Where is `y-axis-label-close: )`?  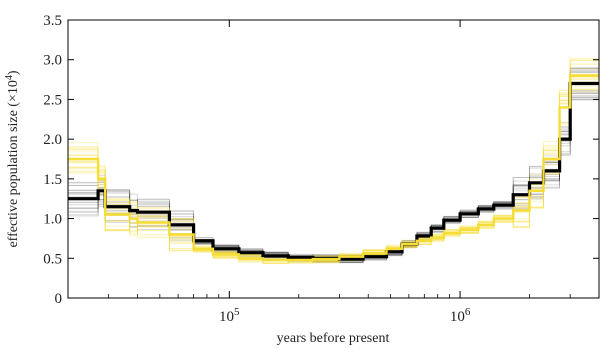
y-axis-label-close: ) is located at coordinates (13, 72).